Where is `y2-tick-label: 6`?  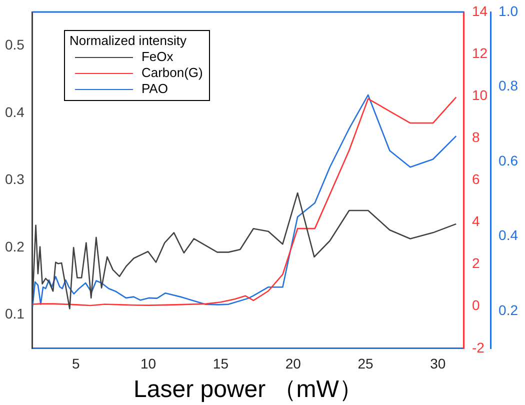 y2-tick-label: 6 is located at coordinates (476, 179).